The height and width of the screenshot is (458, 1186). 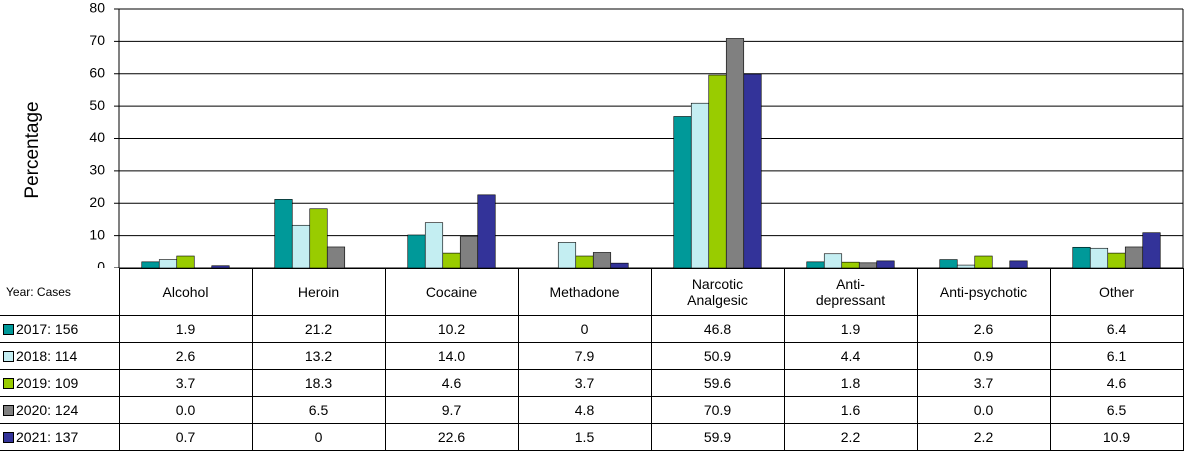 I want to click on data-row: 2019: 109 3.7 18.3 4.6 3.7 59.6 1.8 3.7 4.6, so click(x=592, y=383).